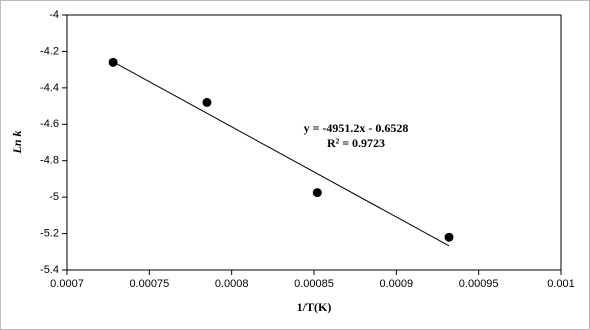  I want to click on y-tick-label: -5.2, so click(49, 233).